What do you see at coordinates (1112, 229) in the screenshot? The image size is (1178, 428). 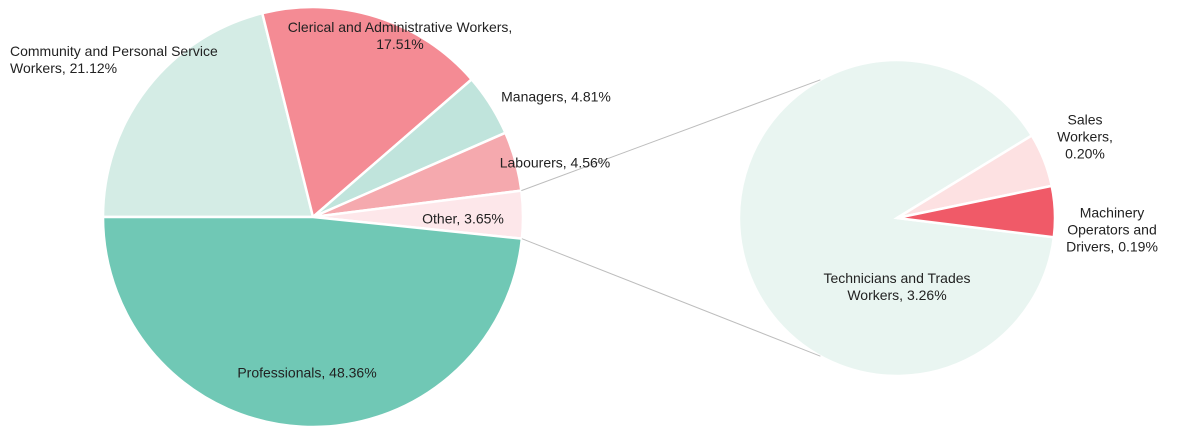 I see `slice-label: Machinery Operators and Drivers, 0.19%` at bounding box center [1112, 229].